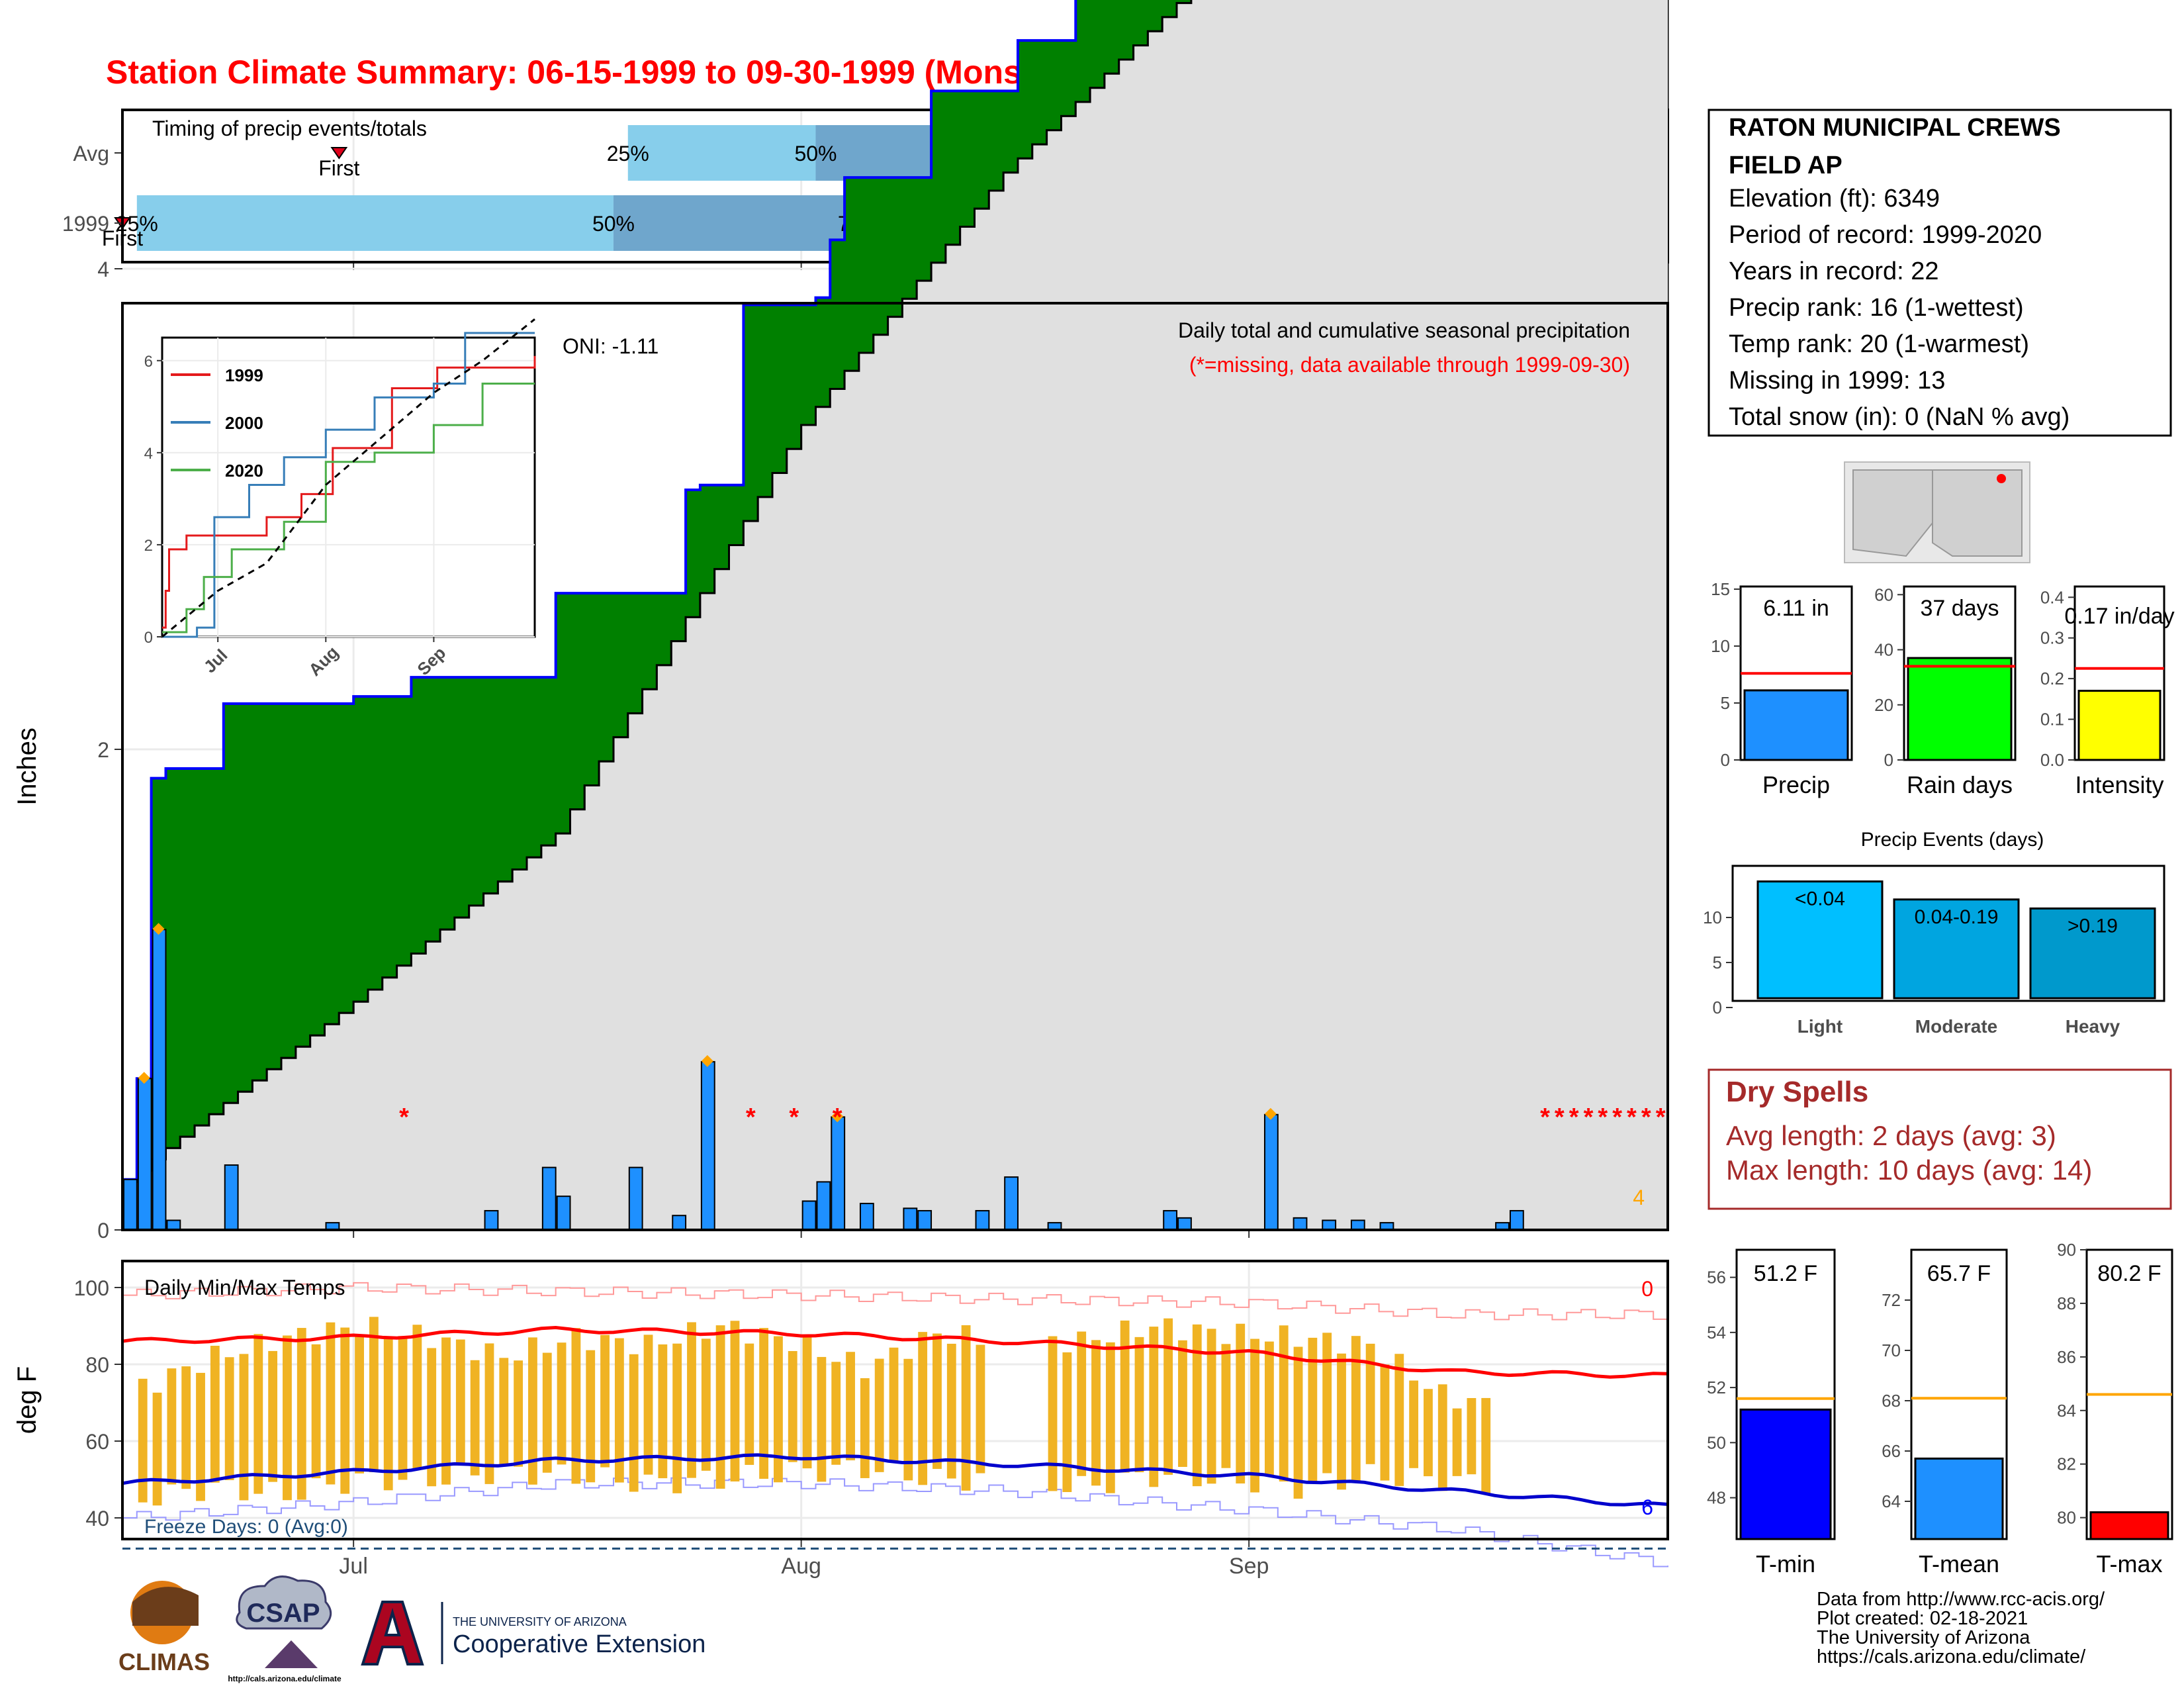  What do you see at coordinates (1834, 271) in the screenshot?
I see `station-info-line: Years in record: 22` at bounding box center [1834, 271].